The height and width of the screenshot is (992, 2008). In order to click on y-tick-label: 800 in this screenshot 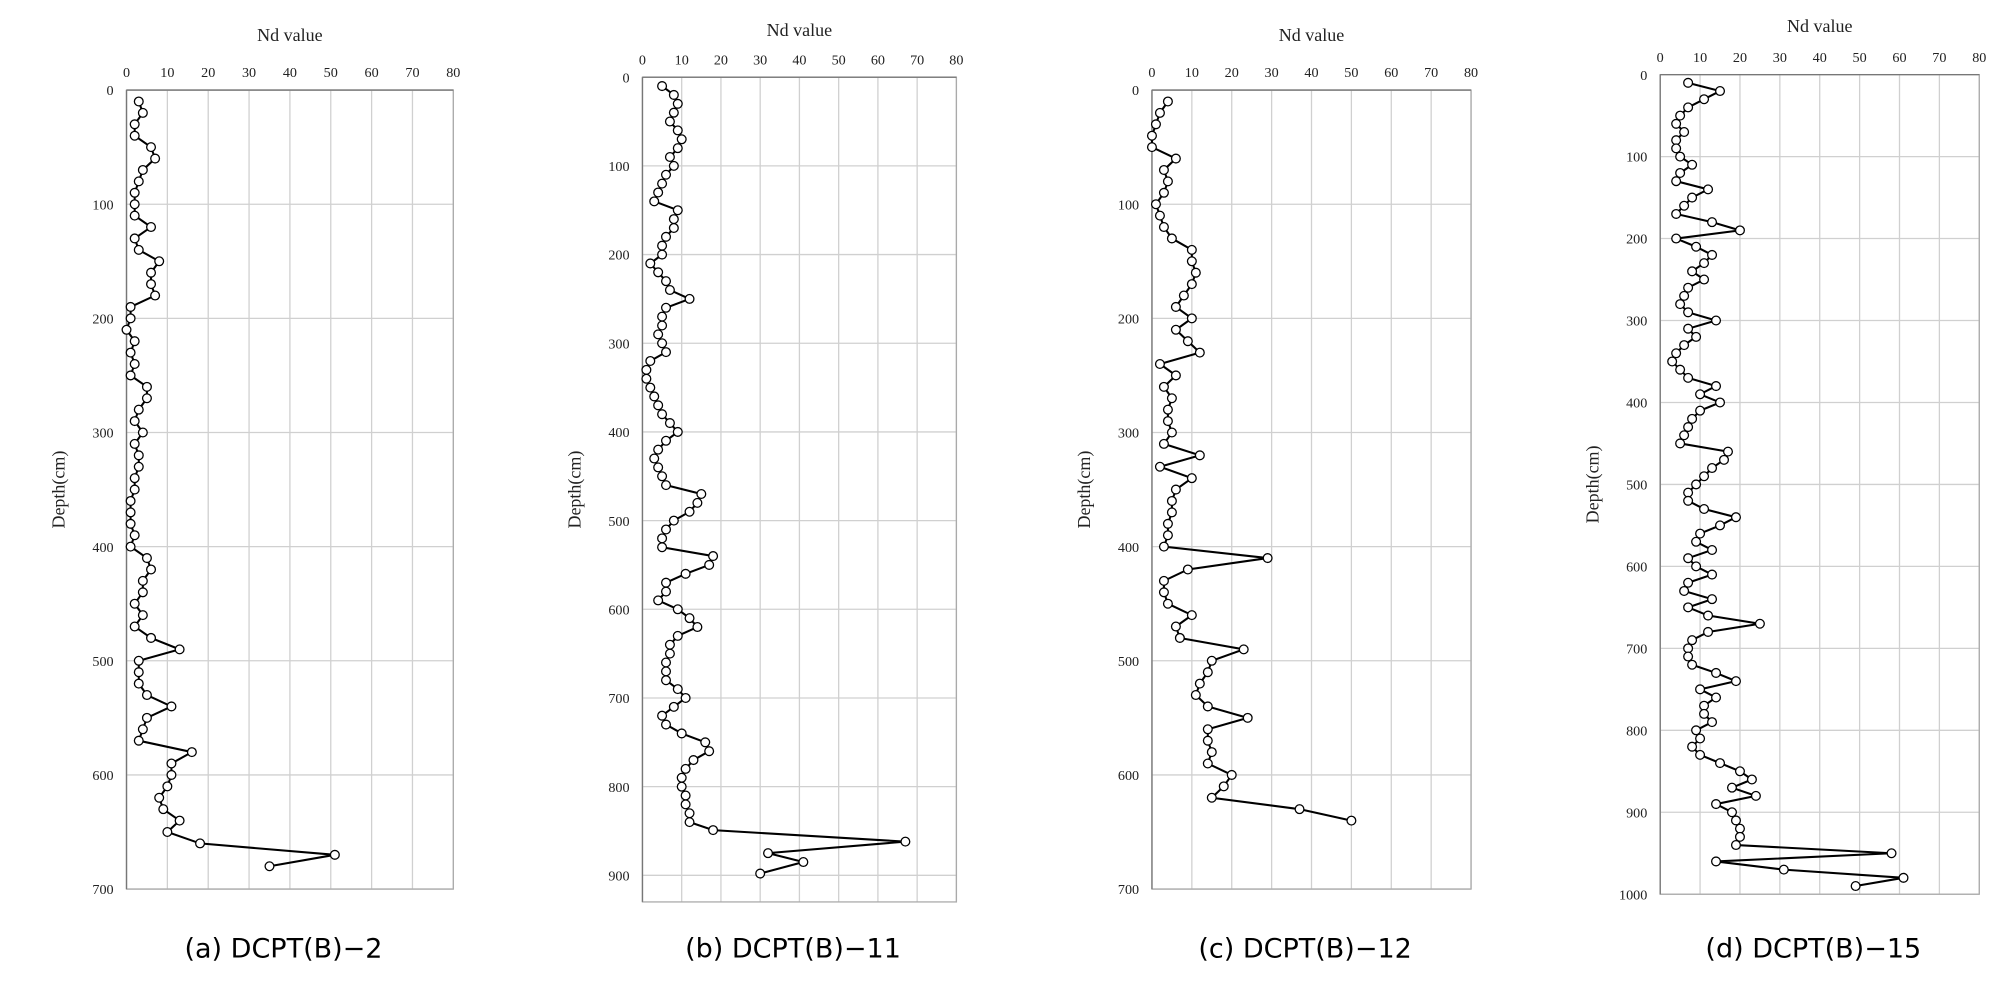, I will do `click(618, 788)`.